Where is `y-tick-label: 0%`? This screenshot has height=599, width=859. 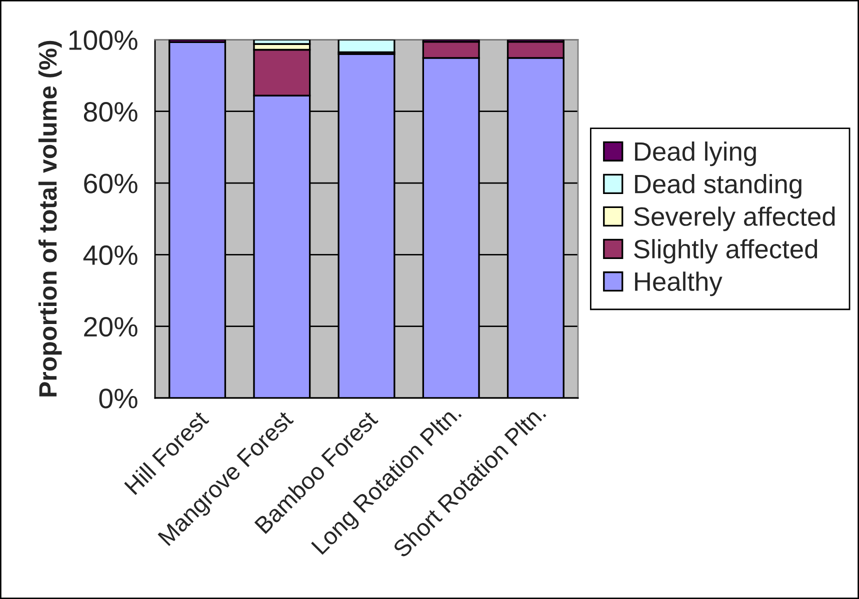 y-tick-label: 0% is located at coordinates (118, 398).